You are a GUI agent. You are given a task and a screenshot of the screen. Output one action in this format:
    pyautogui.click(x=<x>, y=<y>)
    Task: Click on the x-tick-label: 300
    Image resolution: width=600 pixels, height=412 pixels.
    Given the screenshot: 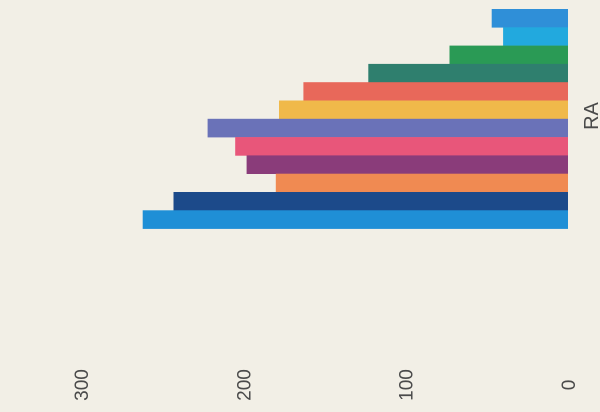 What is the action you would take?
    pyautogui.click(x=82, y=385)
    